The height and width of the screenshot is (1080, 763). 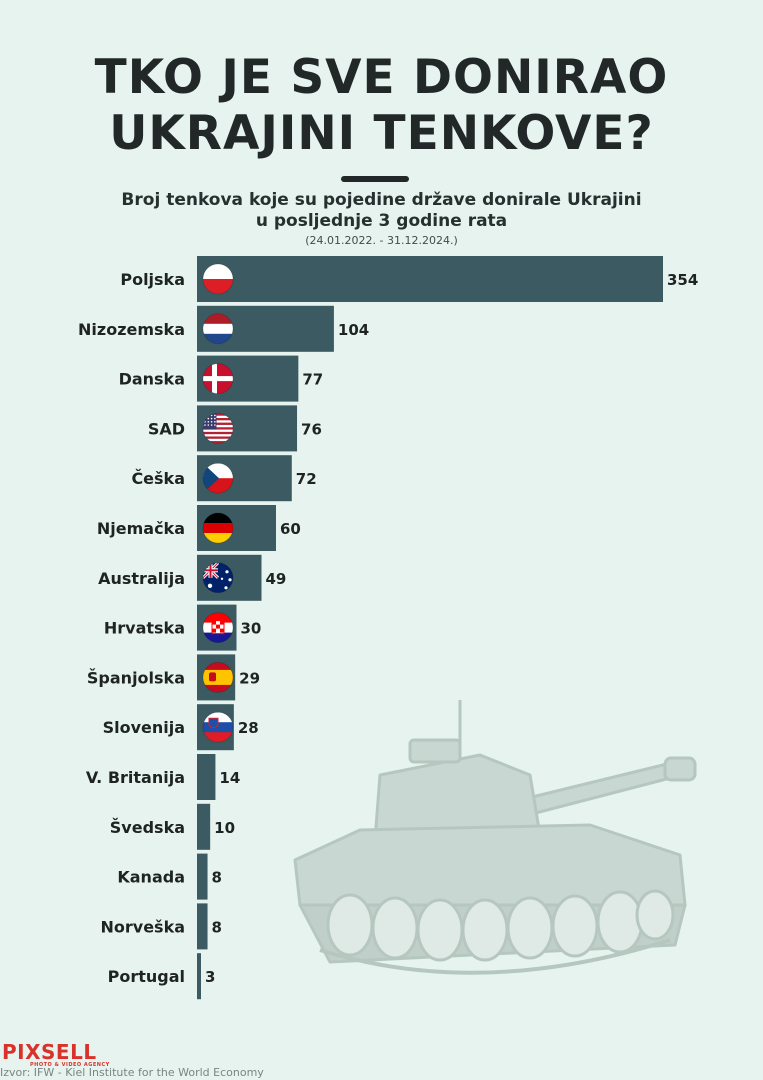 I want to click on value-label: 28, so click(x=248, y=728).